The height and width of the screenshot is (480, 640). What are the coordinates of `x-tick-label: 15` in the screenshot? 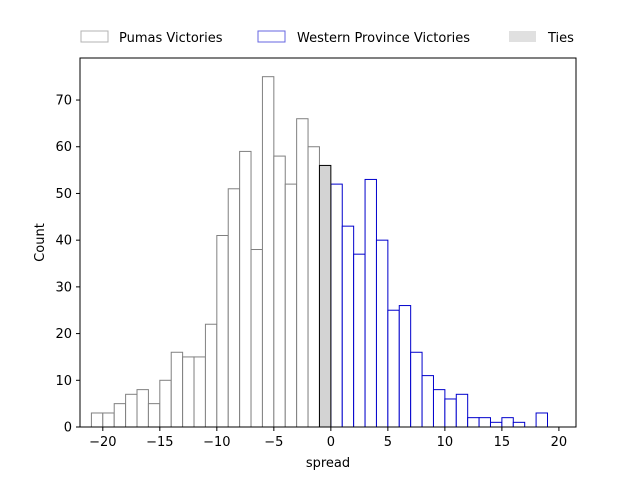 It's located at (502, 442).